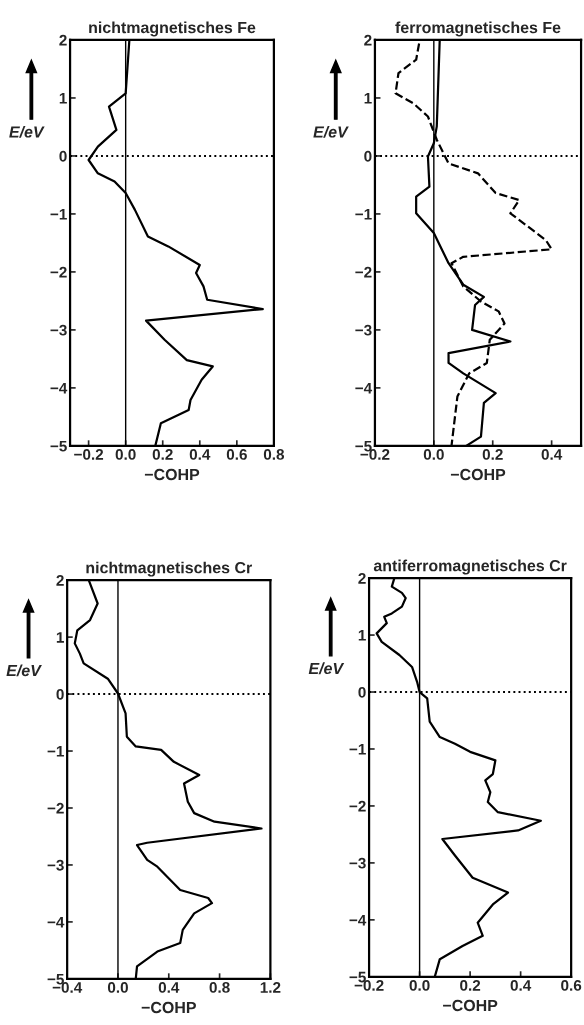 This screenshot has height=1025, width=584. Describe the element at coordinates (169, 569) in the screenshot. I see `chart-title: nichtmagnetisches Cr` at that location.